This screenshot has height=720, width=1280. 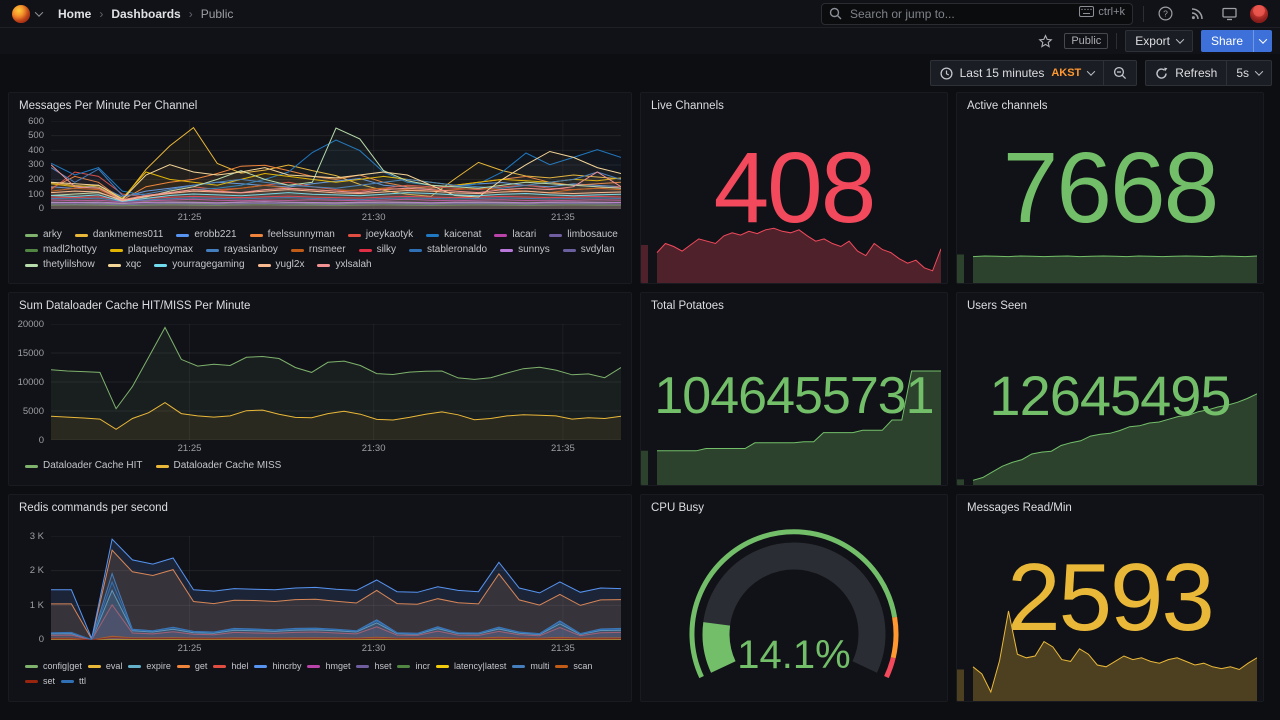 I want to click on panel-title: Redis commands per second, so click(x=93, y=508).